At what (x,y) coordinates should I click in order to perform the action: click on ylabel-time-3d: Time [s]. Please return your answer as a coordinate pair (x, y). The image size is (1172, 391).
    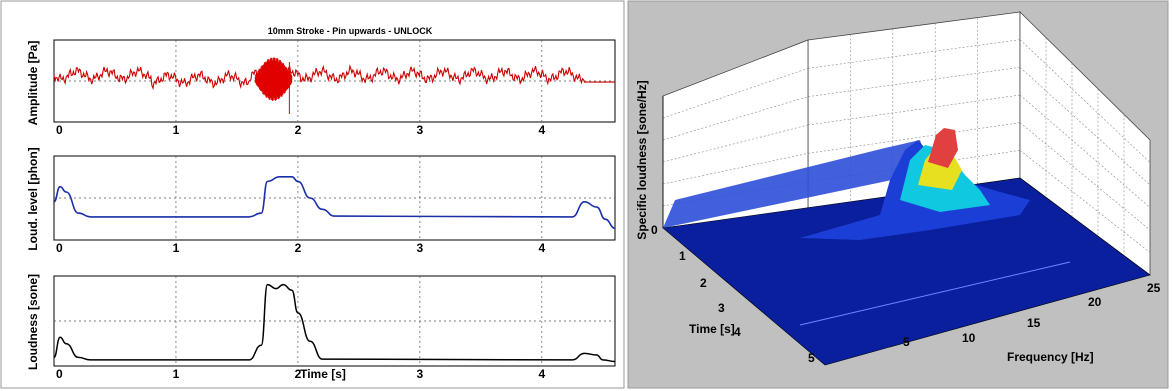
    Looking at the image, I should click on (712, 329).